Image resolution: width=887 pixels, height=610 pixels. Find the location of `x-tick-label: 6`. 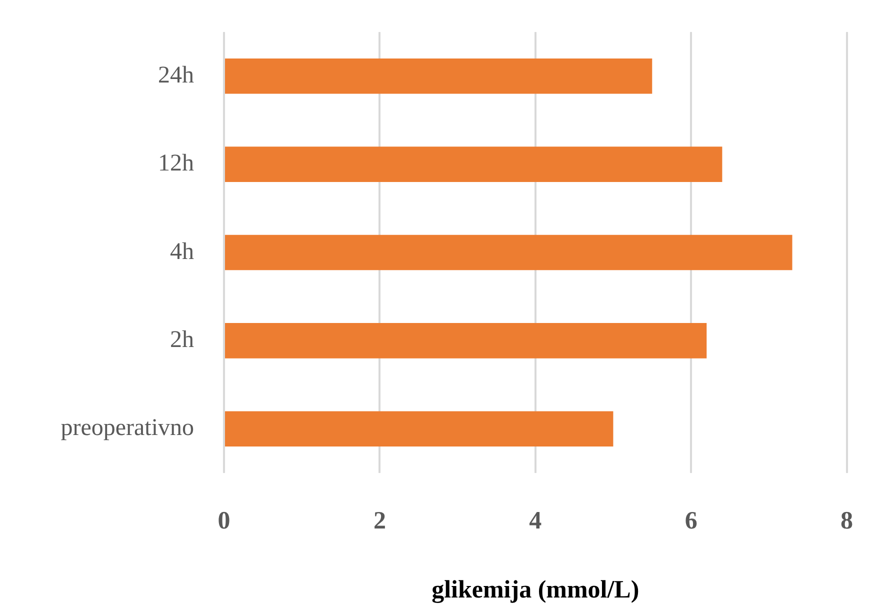

x-tick-label: 6 is located at coordinates (691, 520).